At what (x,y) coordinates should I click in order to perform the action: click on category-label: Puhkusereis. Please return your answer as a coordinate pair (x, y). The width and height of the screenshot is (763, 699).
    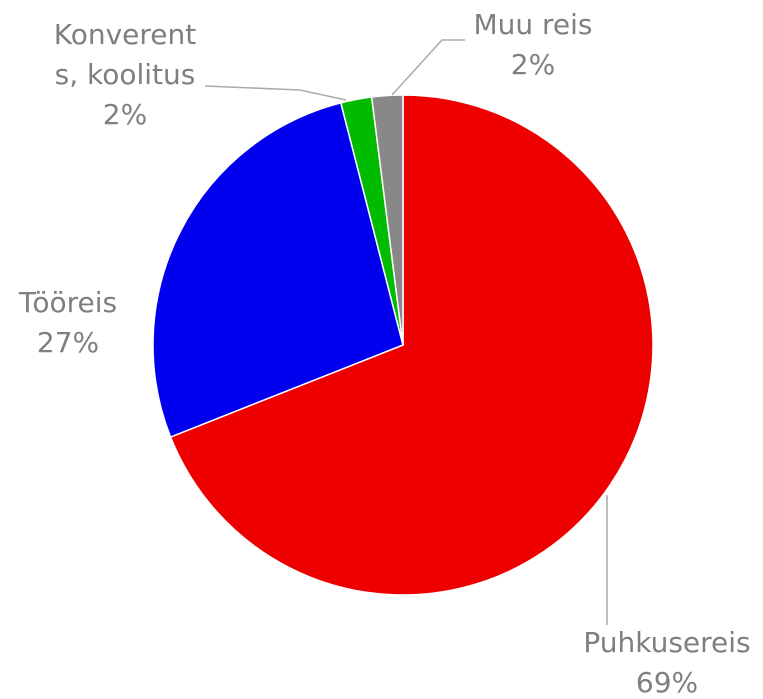
    Looking at the image, I should click on (667, 642).